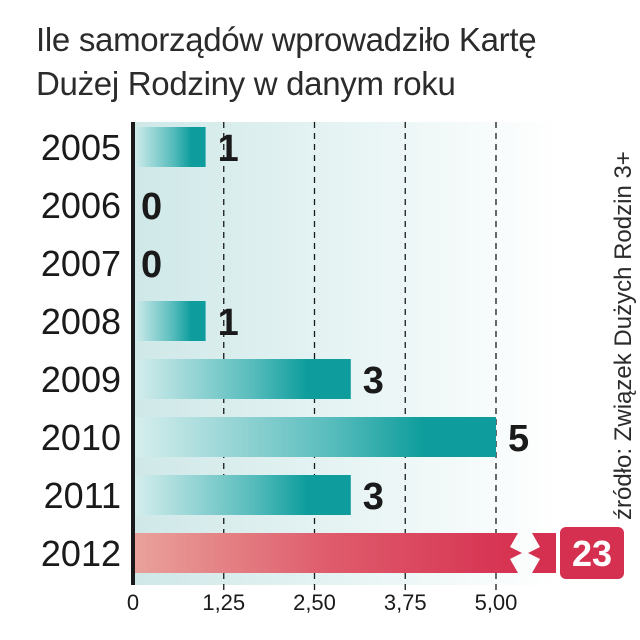 The height and width of the screenshot is (640, 640). What do you see at coordinates (496, 602) in the screenshot?
I see `x-tick-label: 5,00` at bounding box center [496, 602].